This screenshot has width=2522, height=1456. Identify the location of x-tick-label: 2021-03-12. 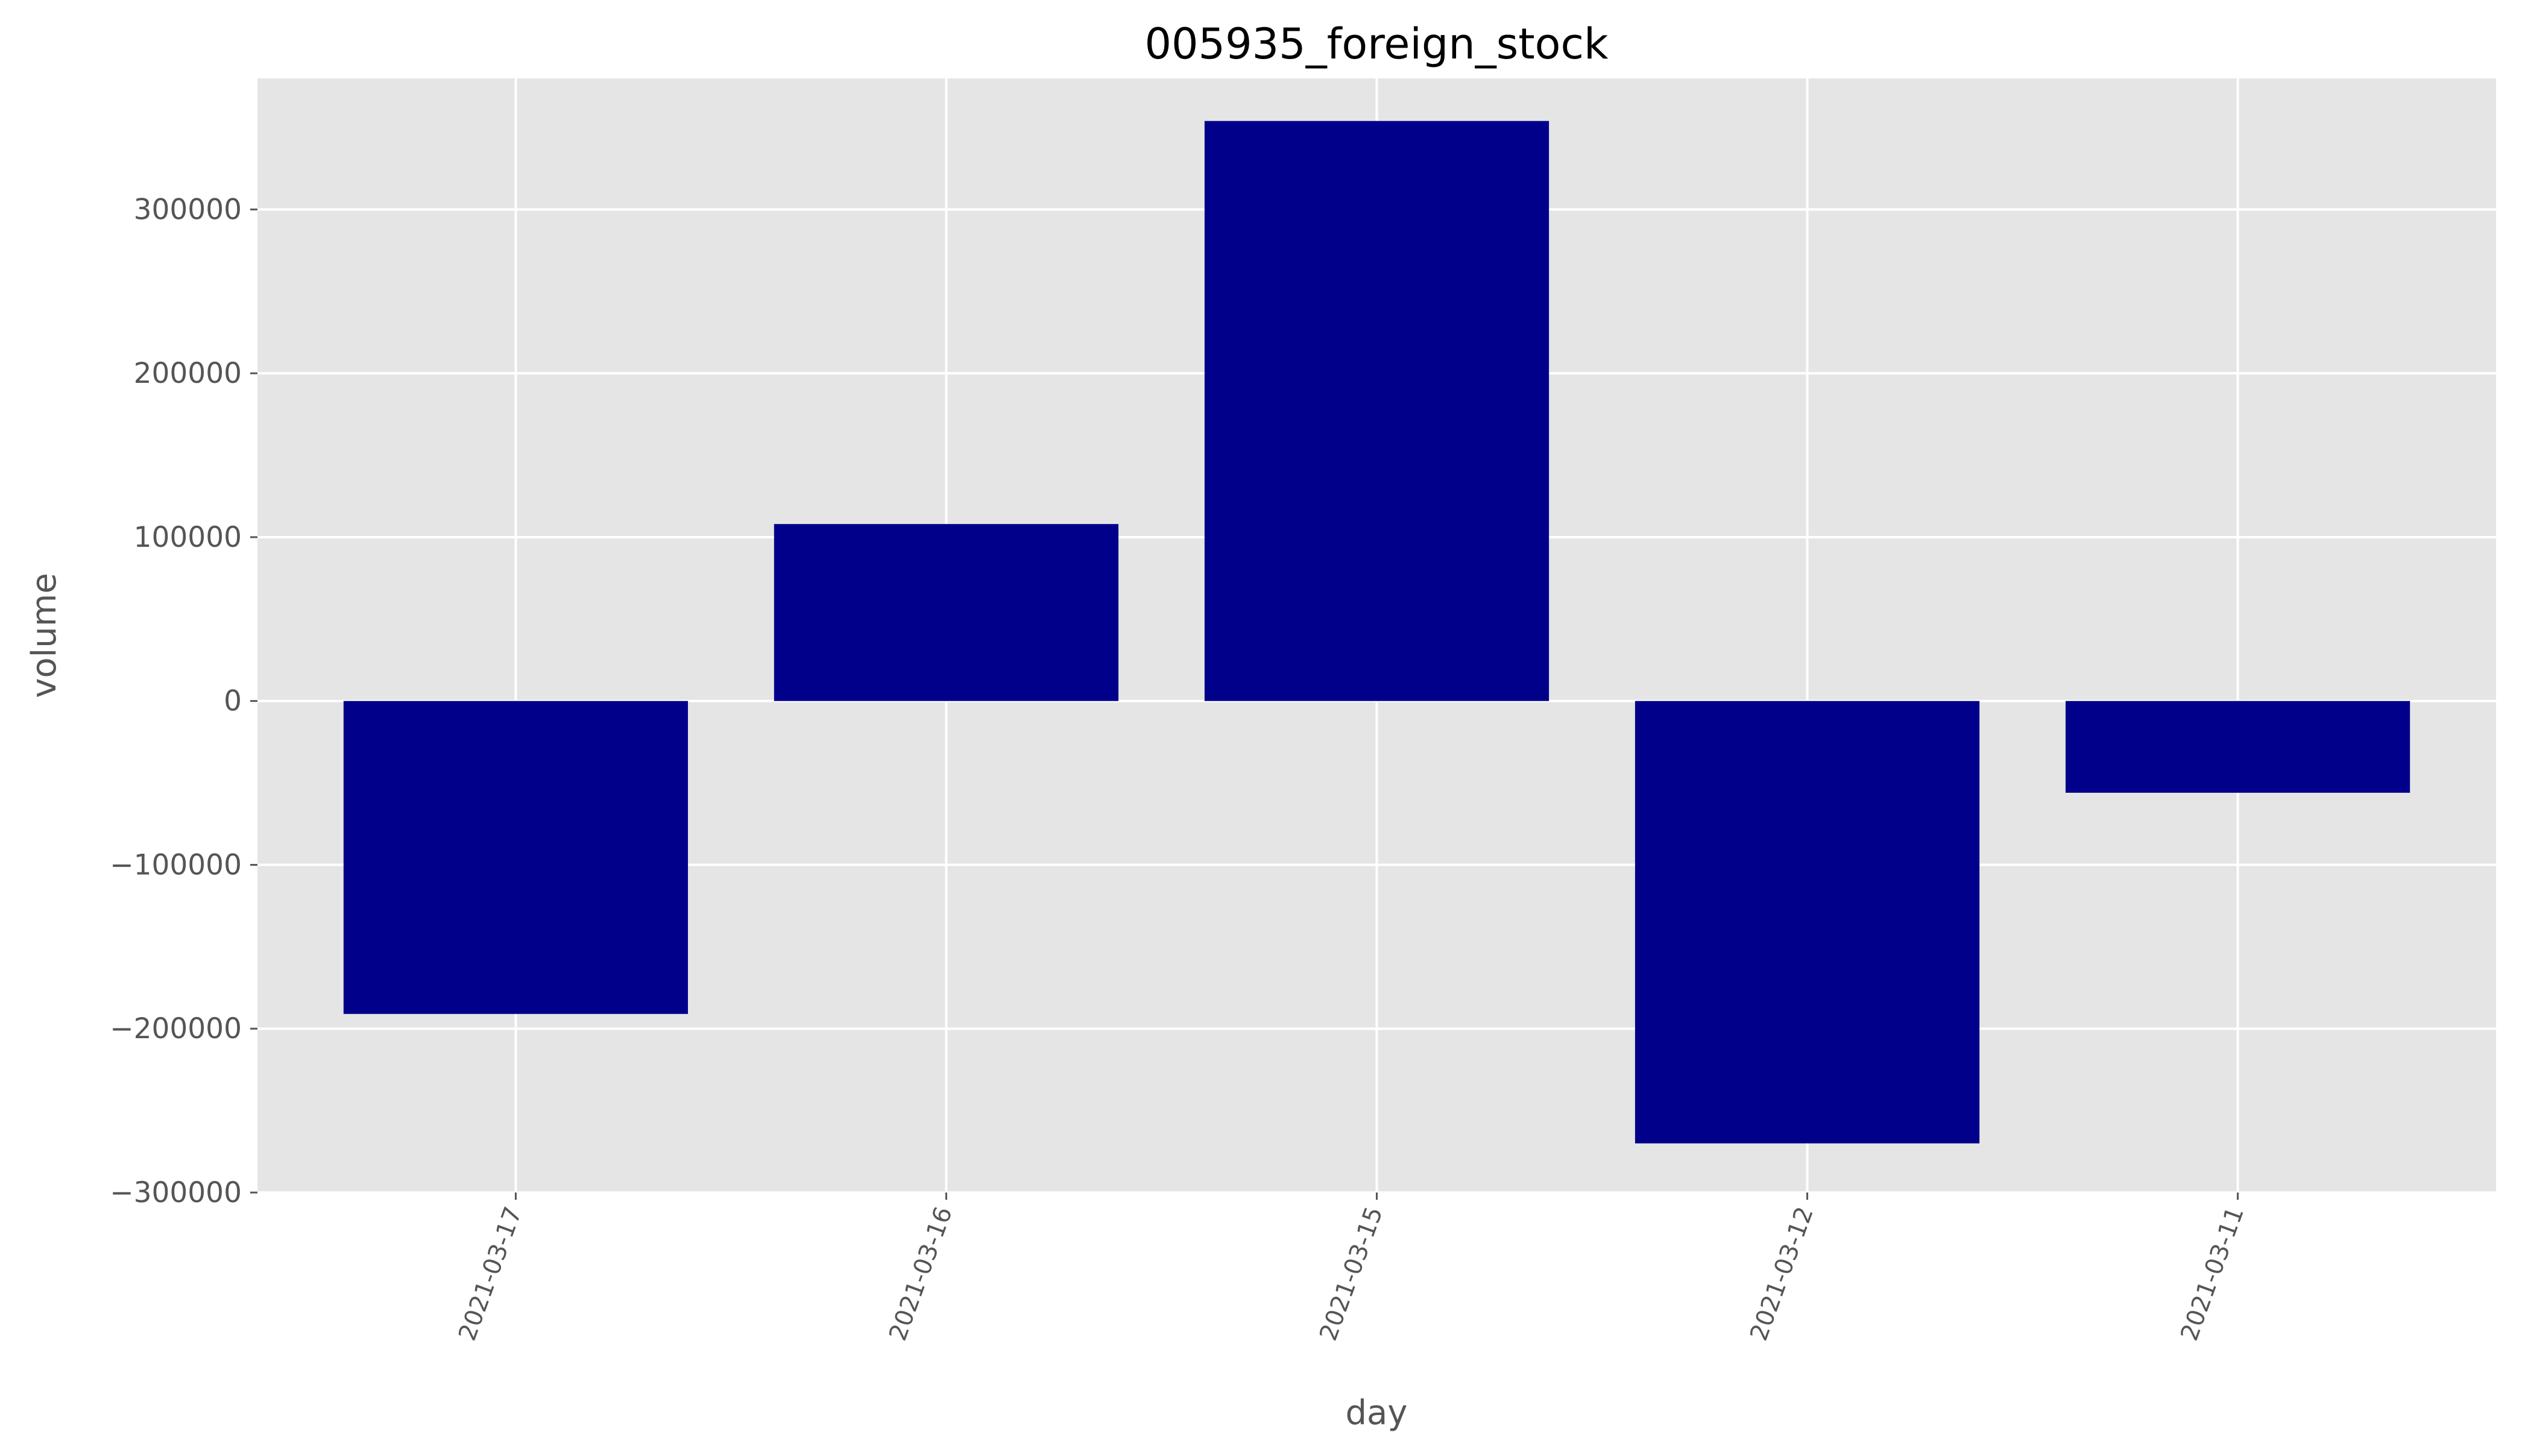
(1782, 1274).